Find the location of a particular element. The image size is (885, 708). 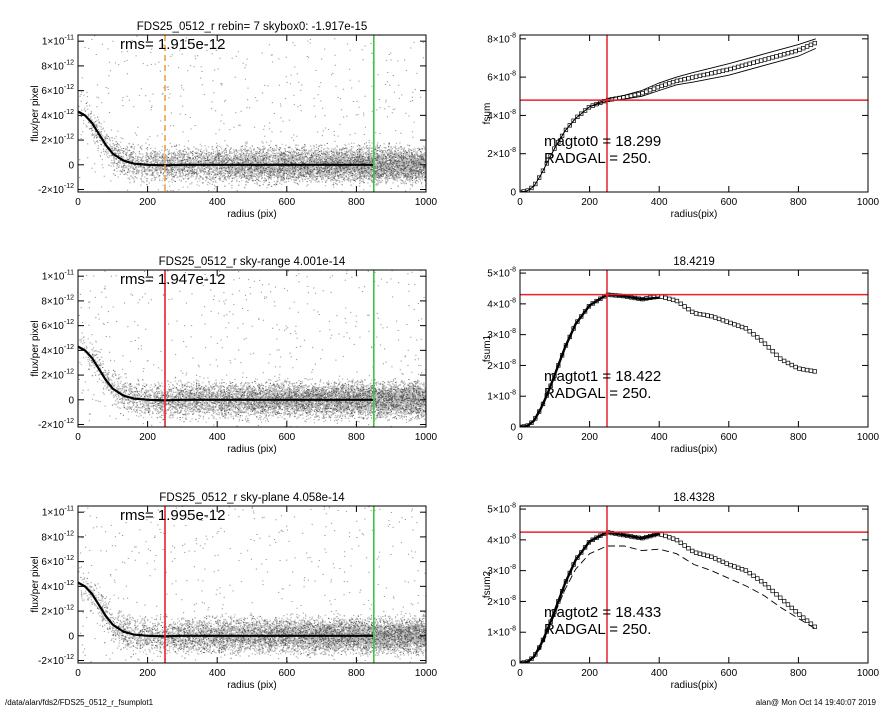

chart-title: FDS25_0512_r sky-range 4.001e-14 is located at coordinates (252, 262).